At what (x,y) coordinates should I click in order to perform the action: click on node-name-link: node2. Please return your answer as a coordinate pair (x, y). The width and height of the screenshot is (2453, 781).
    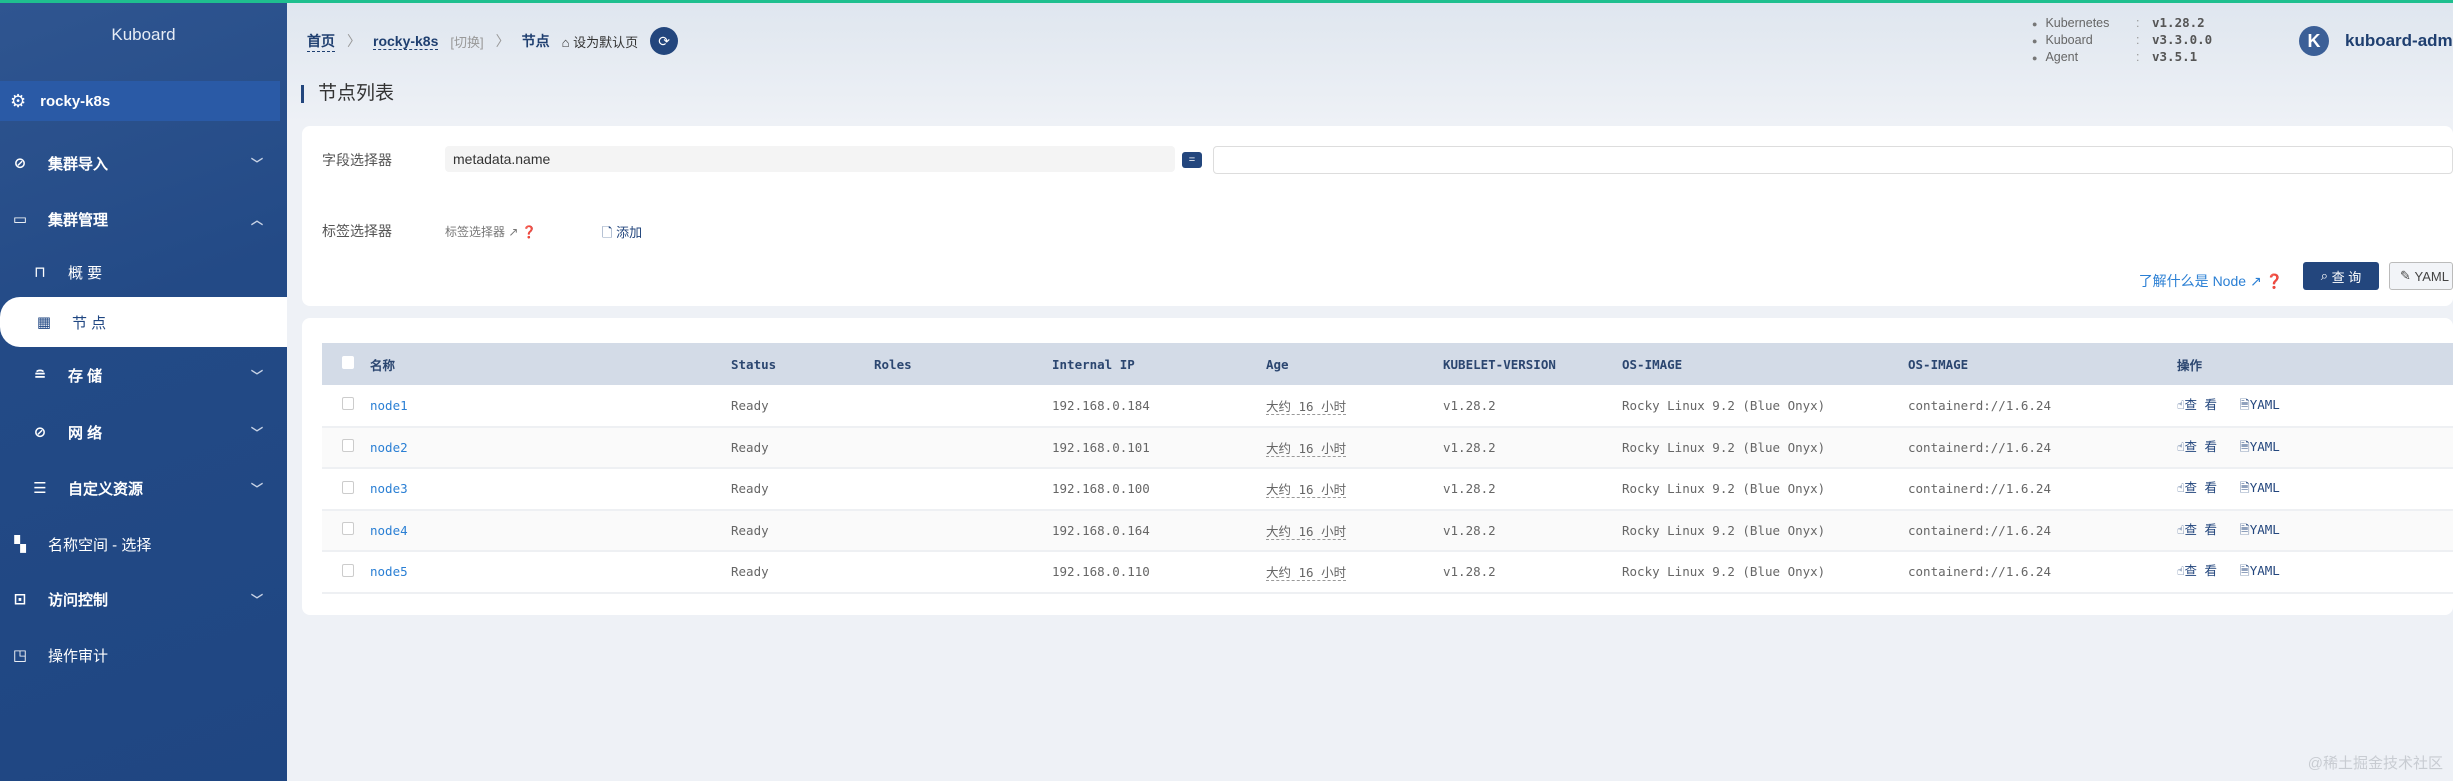
    Looking at the image, I should click on (389, 447).